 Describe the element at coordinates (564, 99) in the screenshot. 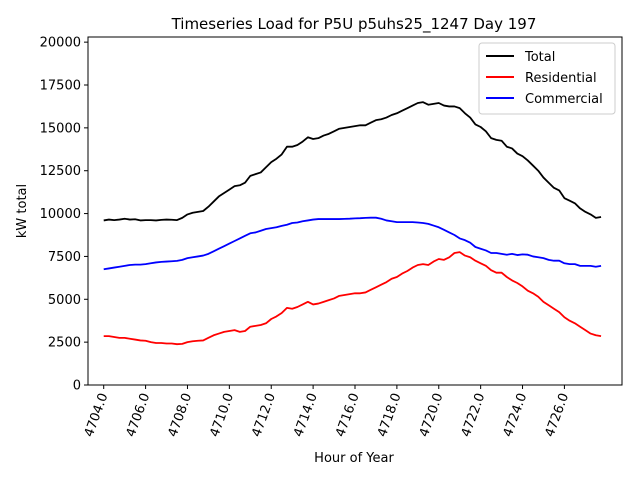

I see `legend-label-commercial: Commercial` at that location.